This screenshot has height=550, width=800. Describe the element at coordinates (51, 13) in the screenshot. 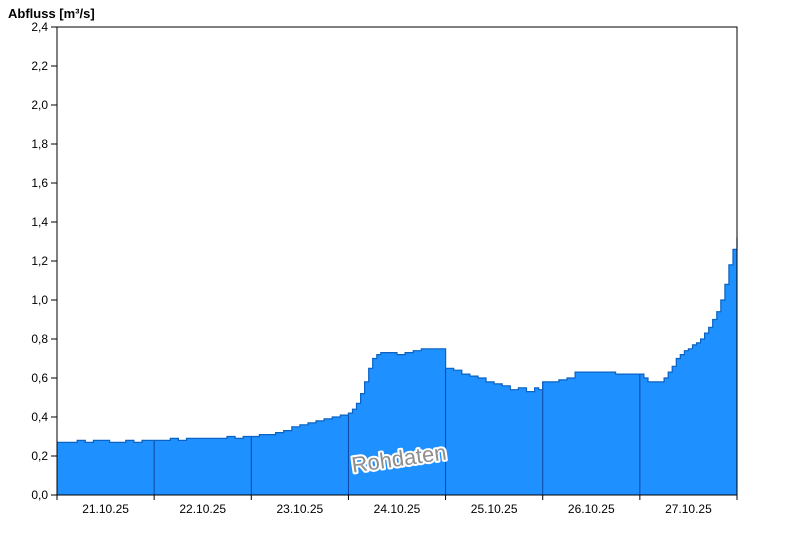

I see `y-axis-title: Abfluss [m³/s]` at that location.